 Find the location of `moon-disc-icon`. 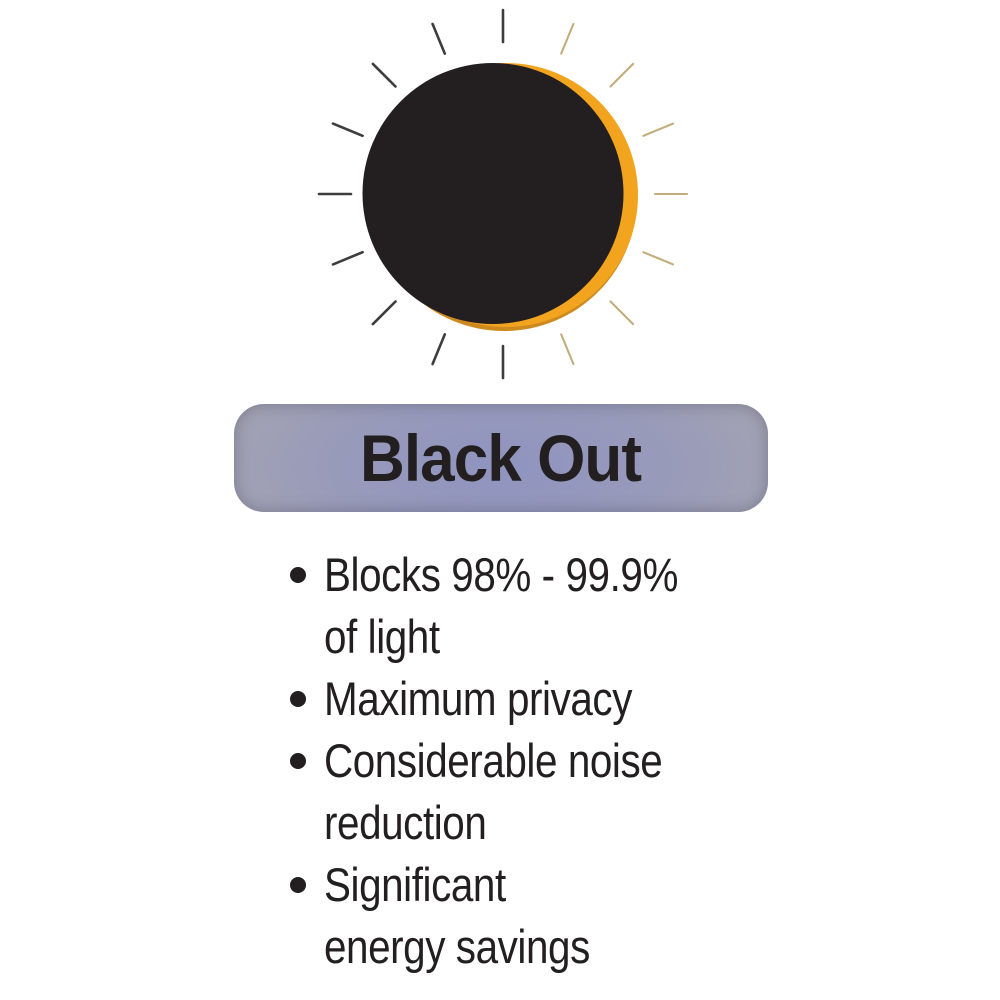

moon-disc-icon is located at coordinates (493, 193).